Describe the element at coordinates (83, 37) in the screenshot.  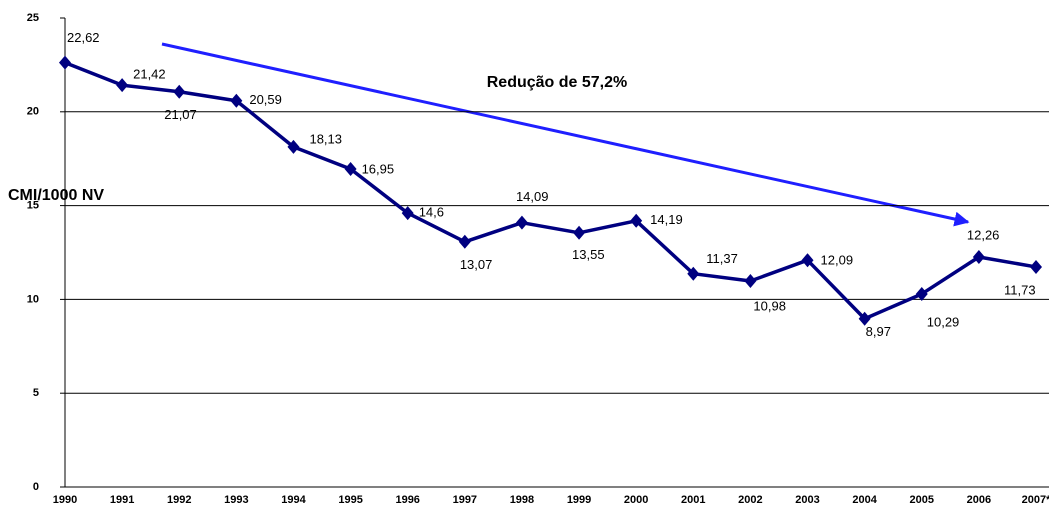
I see `value-label: 22,62` at that location.